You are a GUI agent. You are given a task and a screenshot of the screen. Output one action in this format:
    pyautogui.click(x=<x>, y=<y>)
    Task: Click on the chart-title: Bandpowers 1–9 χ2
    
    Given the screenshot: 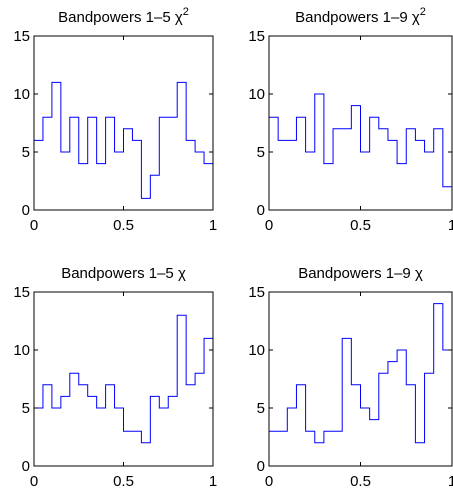 What is the action you would take?
    pyautogui.click(x=360, y=16)
    